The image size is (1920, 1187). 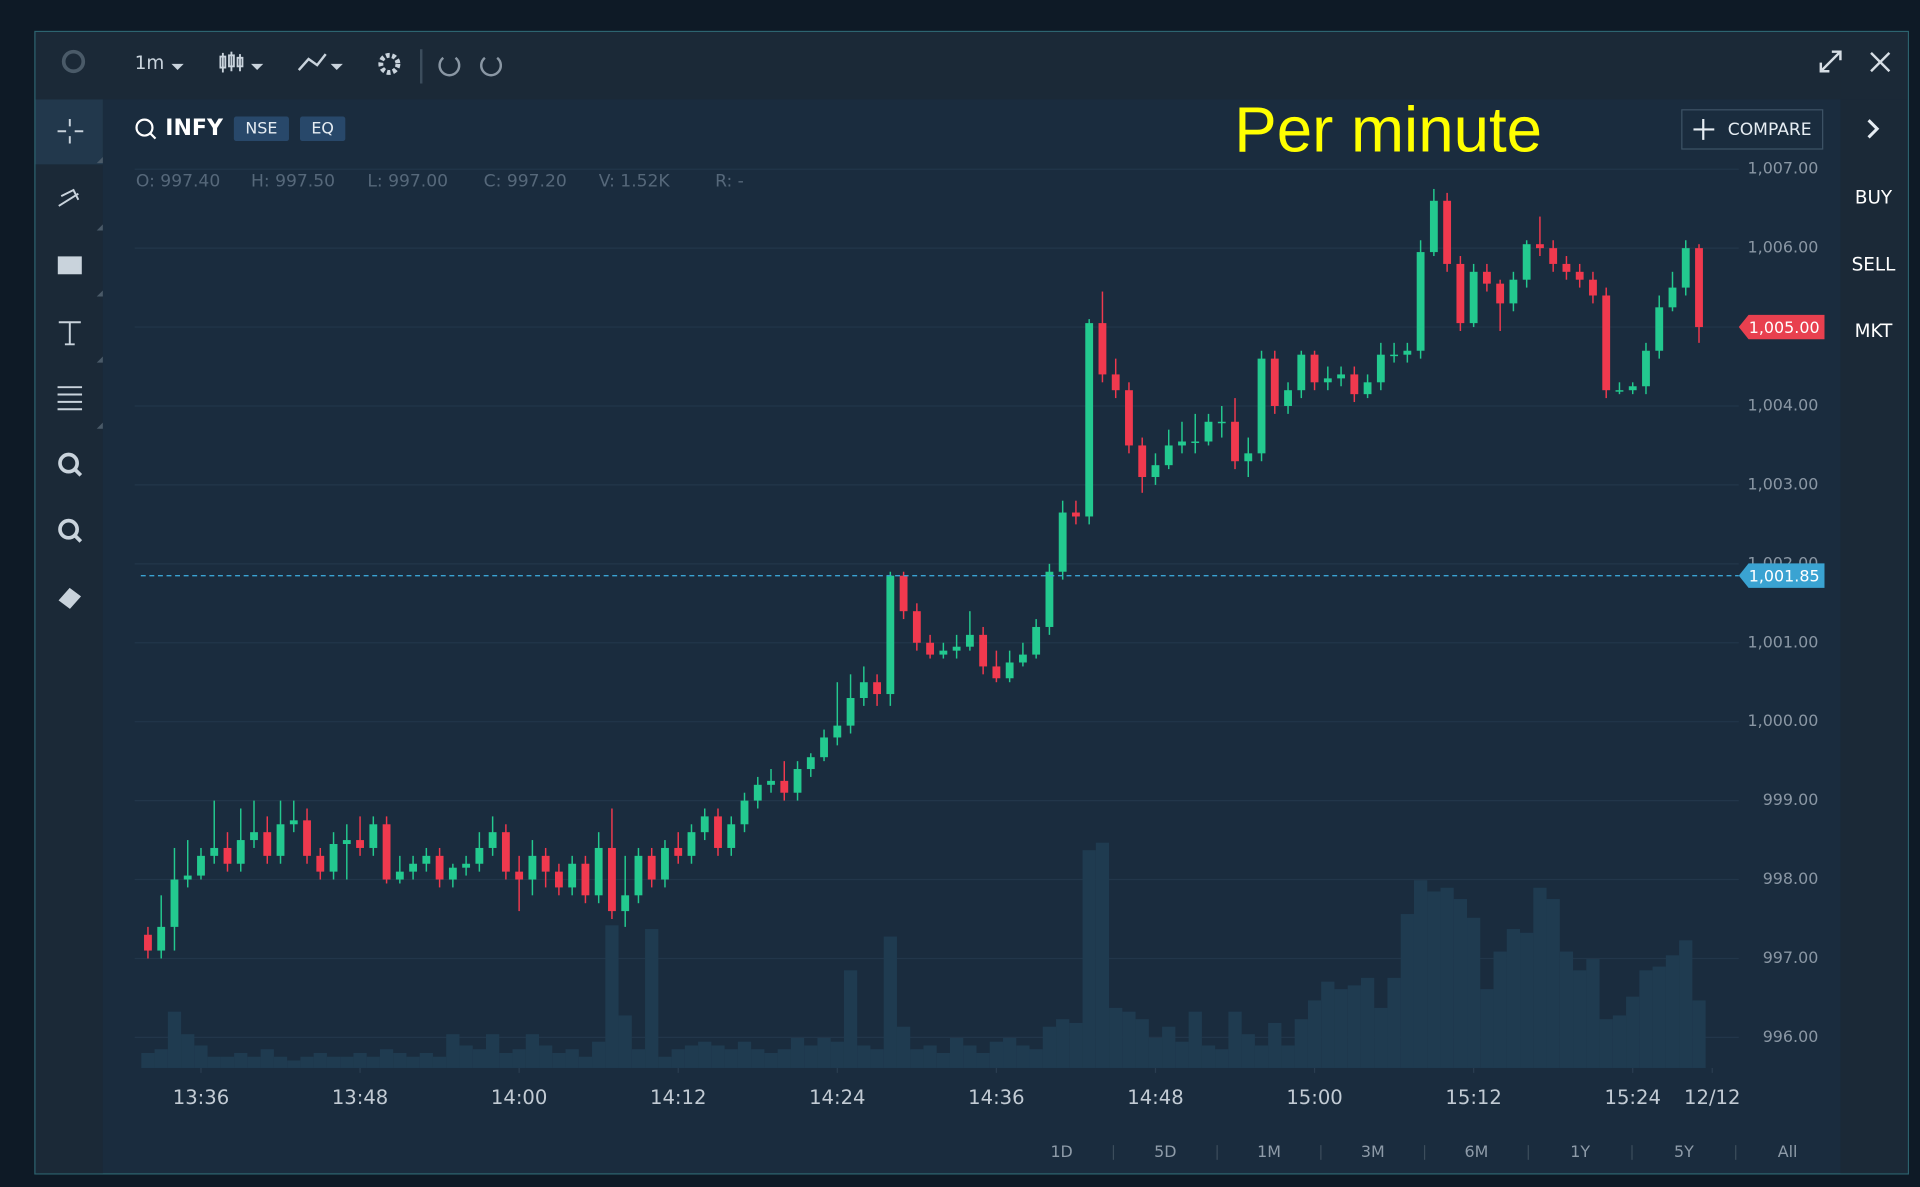 What do you see at coordinates (1874, 636) in the screenshot?
I see `right-panel` at bounding box center [1874, 636].